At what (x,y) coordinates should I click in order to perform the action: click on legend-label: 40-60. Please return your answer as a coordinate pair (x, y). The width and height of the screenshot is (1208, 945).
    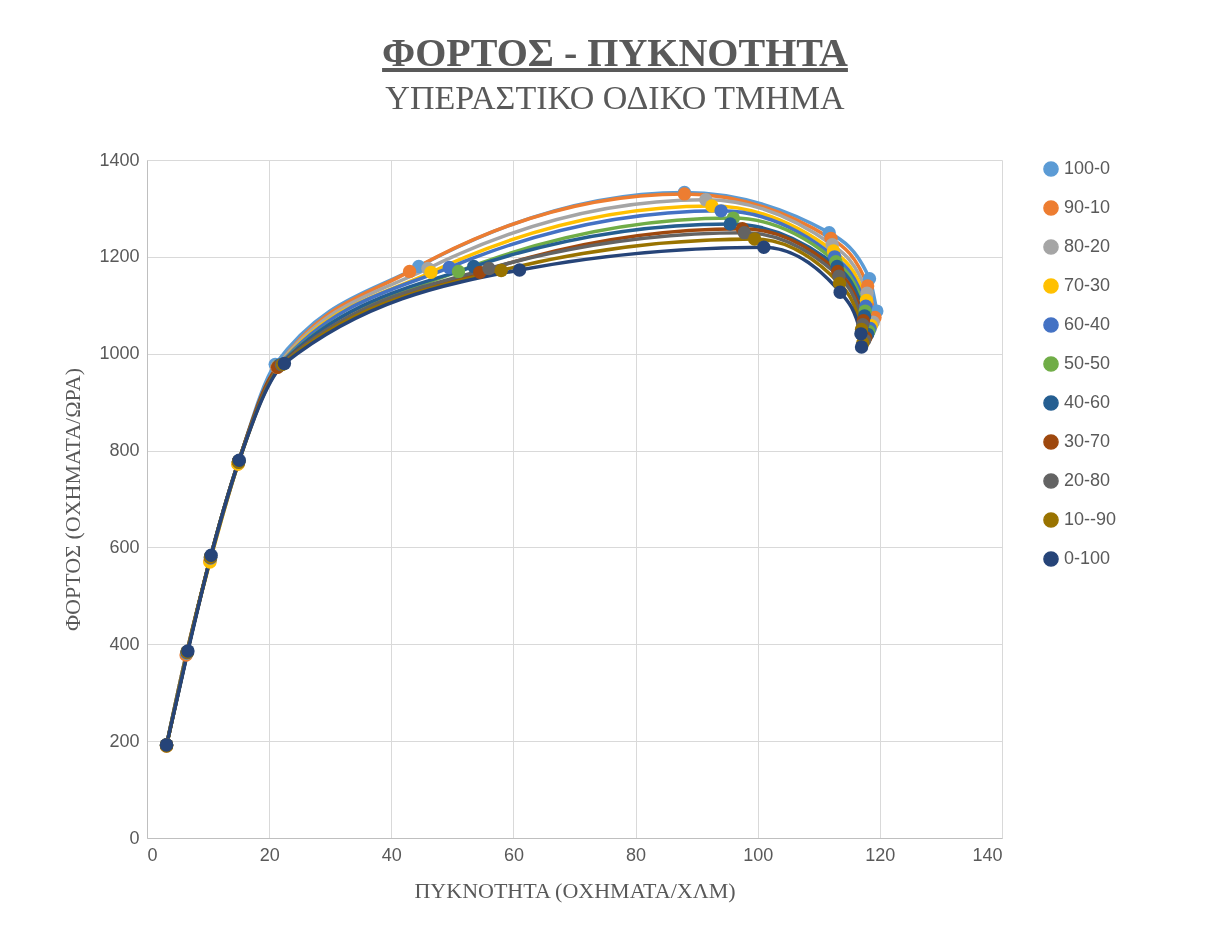
    Looking at the image, I should click on (1087, 402).